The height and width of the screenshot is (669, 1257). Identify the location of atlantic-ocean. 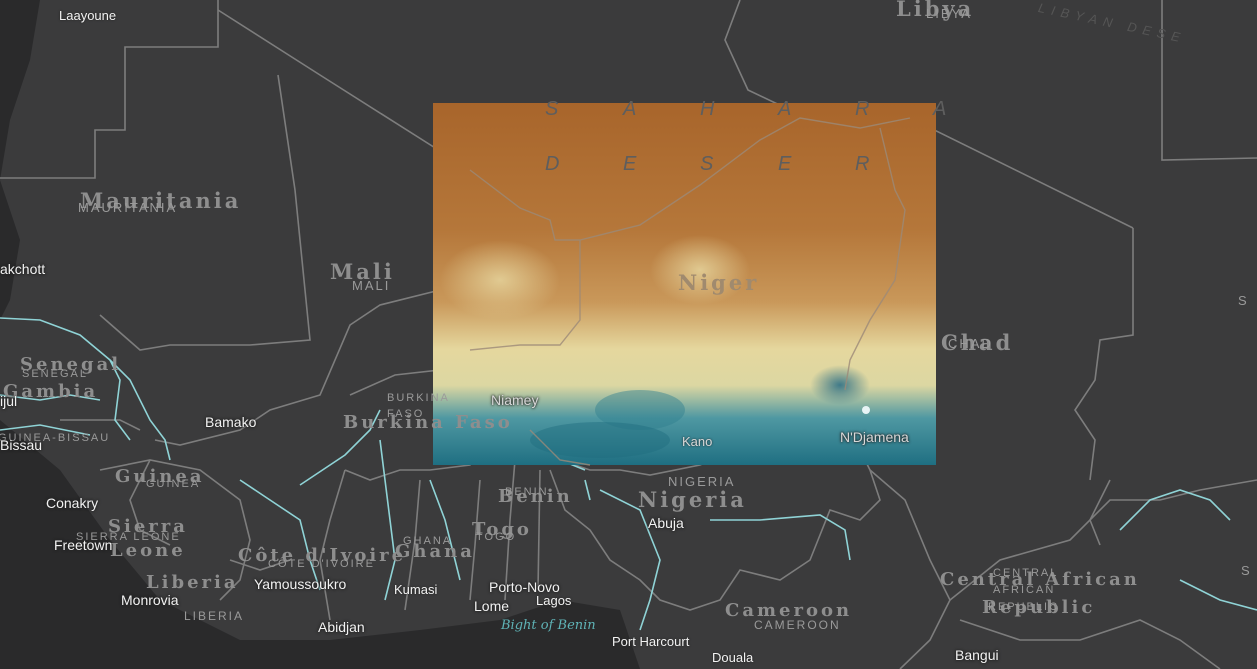
(20, 90).